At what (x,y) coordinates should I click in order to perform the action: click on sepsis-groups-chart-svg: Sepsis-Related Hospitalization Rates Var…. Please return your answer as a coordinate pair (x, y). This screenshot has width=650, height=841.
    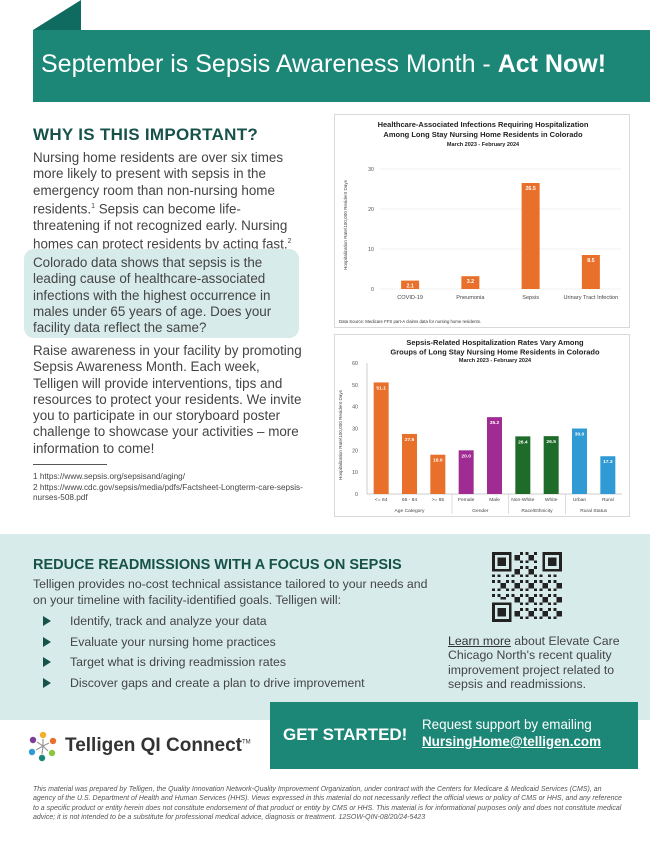
    Looking at the image, I should click on (480, 426).